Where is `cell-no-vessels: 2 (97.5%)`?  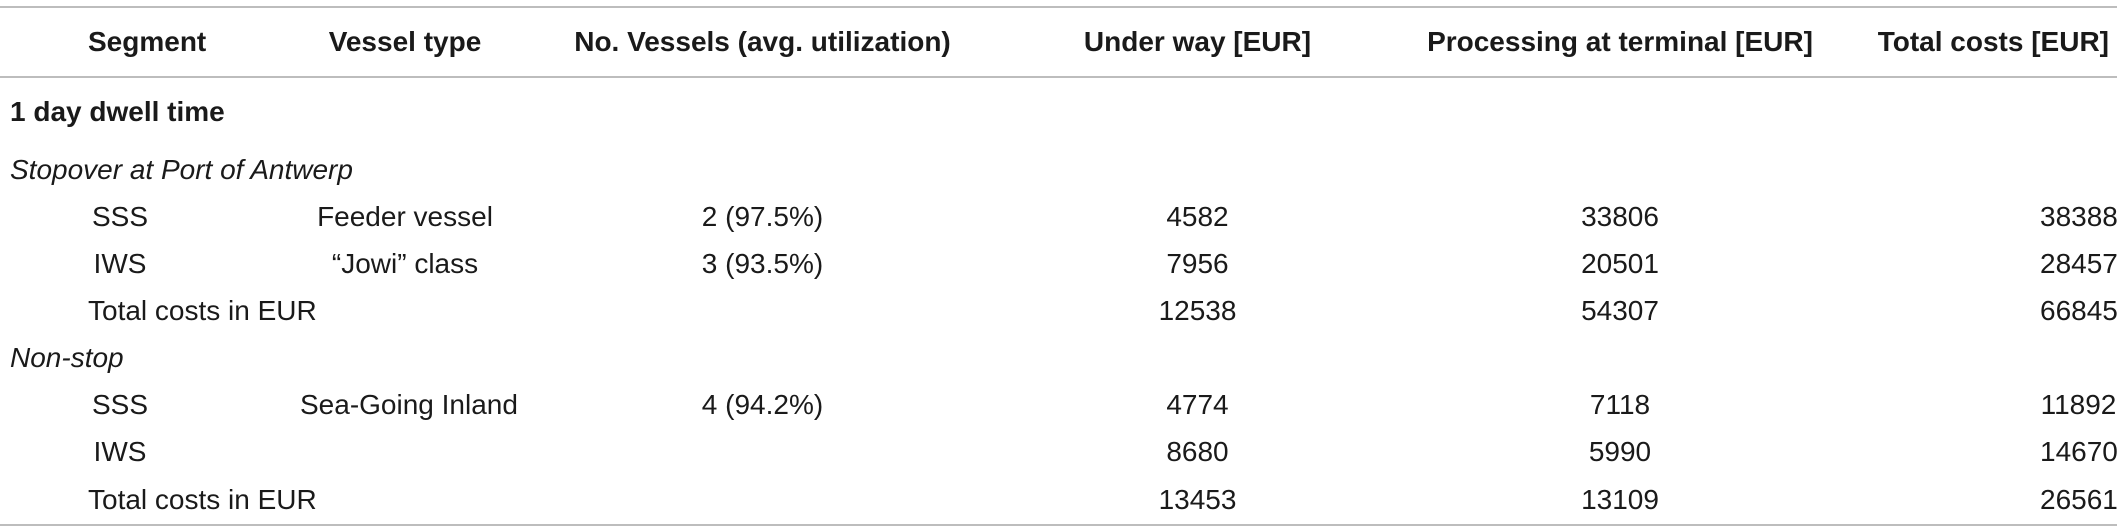
cell-no-vessels: 2 (97.5%) is located at coordinates (762, 216).